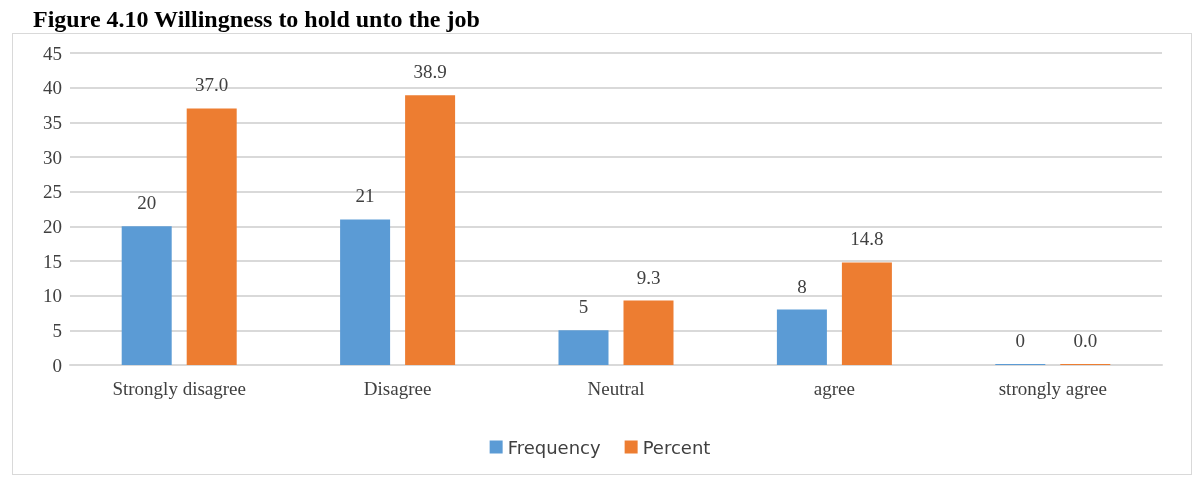 The width and height of the screenshot is (1200, 483). Describe the element at coordinates (52, 53) in the screenshot. I see `y-tick-label: 45` at that location.